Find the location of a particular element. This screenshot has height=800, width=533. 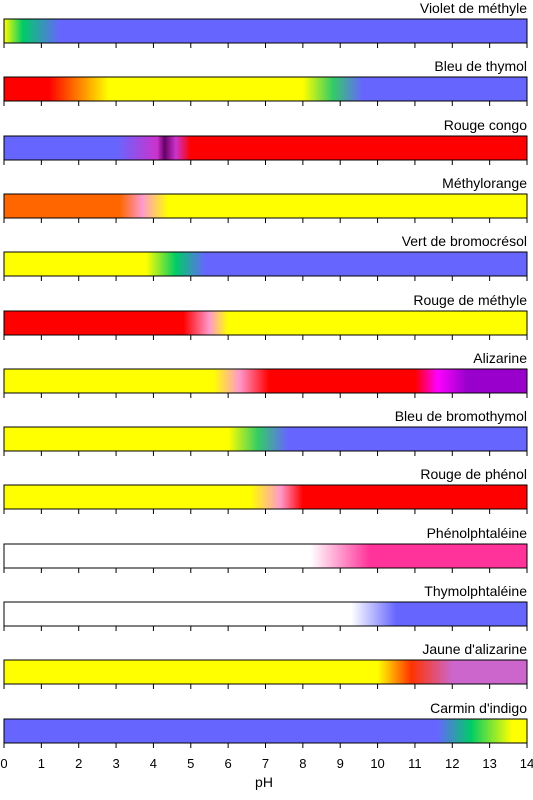

indicator-row-alizarine: Alizarine is located at coordinates (265, 374).